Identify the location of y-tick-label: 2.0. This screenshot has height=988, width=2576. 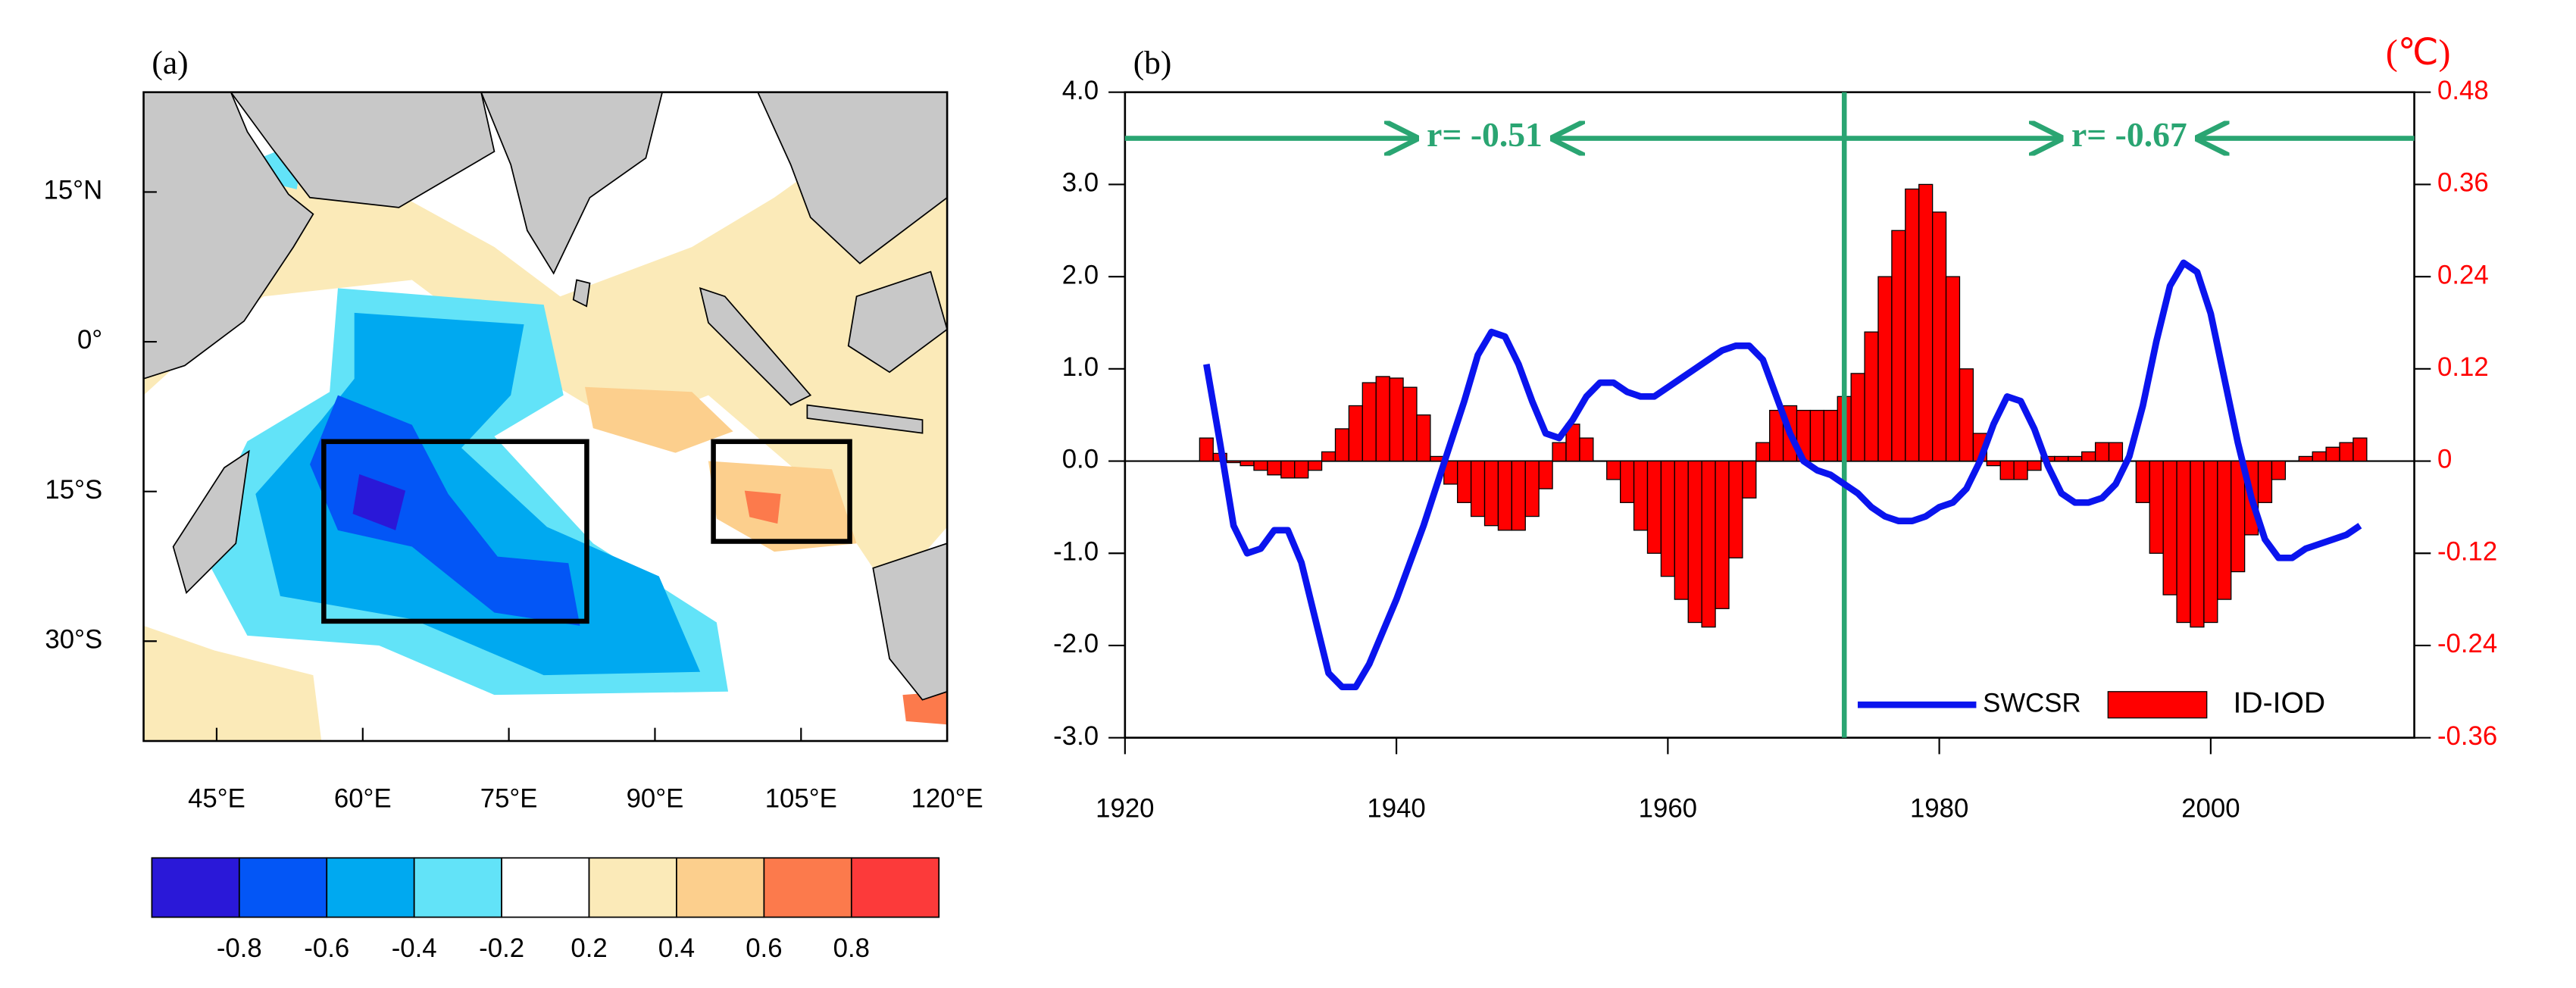
(1080, 275).